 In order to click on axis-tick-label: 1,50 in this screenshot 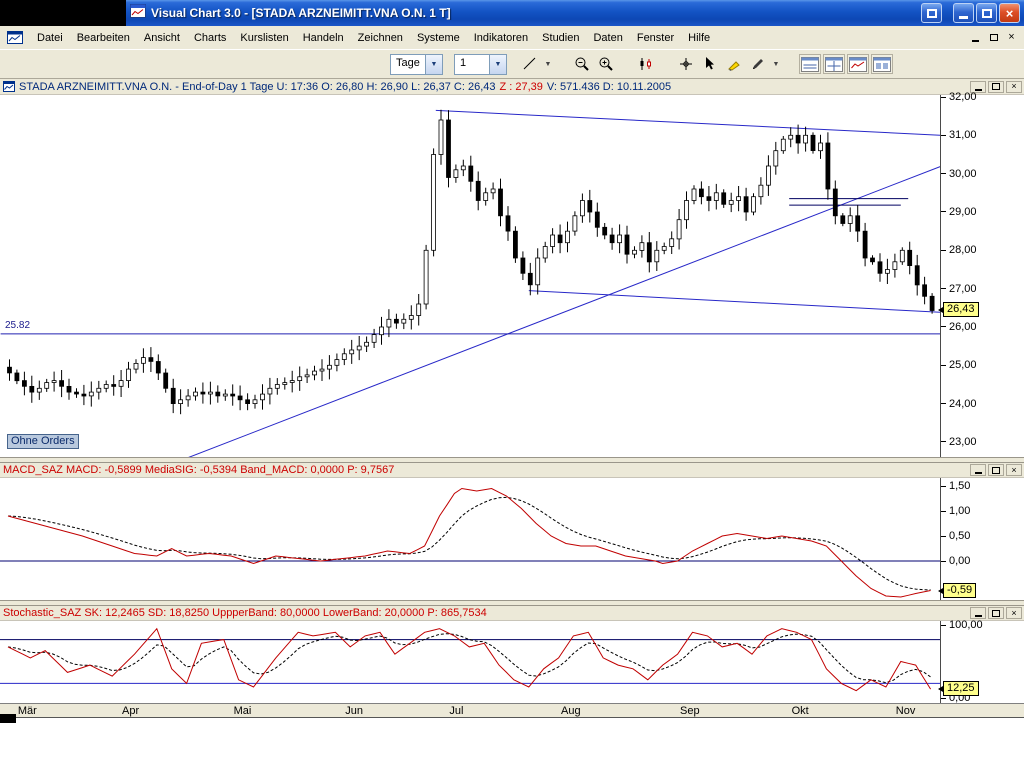, I will do `click(955, 486)`.